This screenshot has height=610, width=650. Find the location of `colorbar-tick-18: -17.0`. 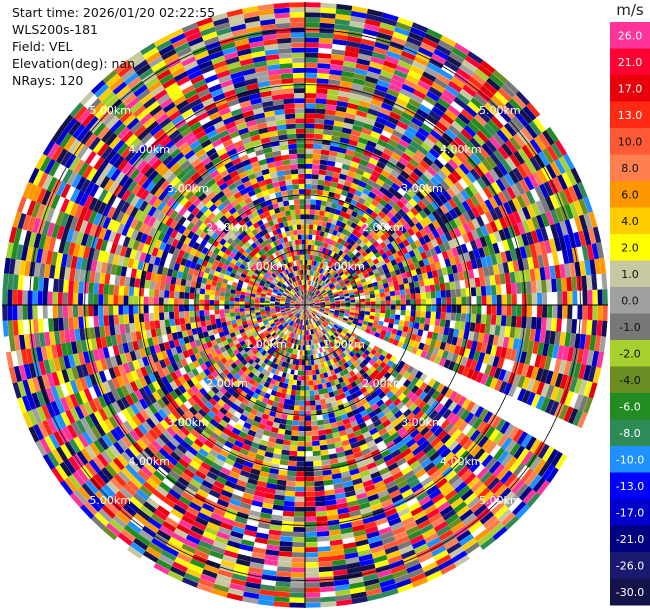

colorbar-tick-18: -17.0 is located at coordinates (630, 512).